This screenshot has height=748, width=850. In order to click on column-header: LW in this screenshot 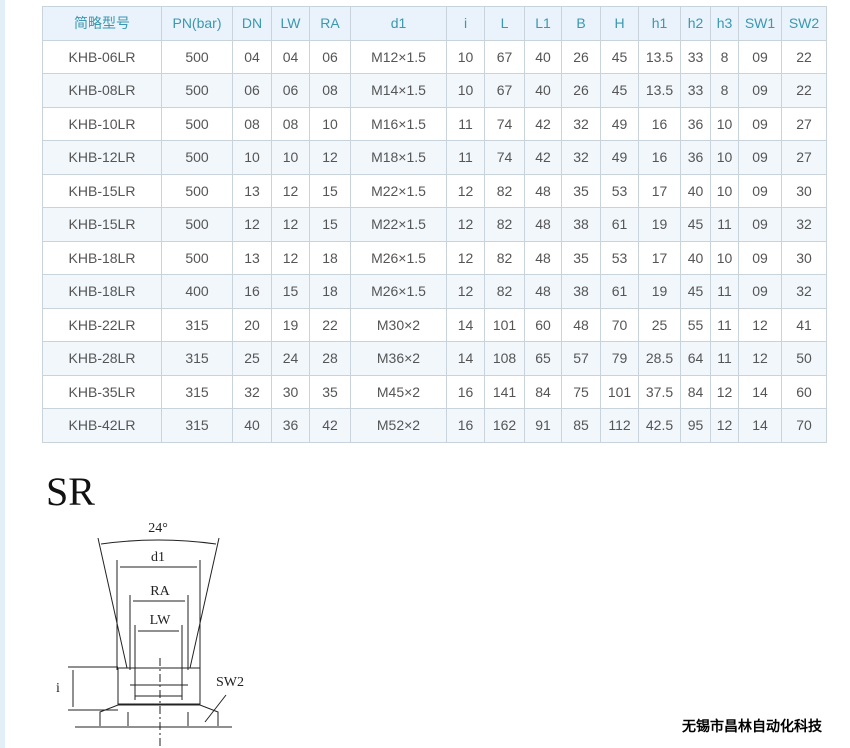, I will do `click(290, 23)`.